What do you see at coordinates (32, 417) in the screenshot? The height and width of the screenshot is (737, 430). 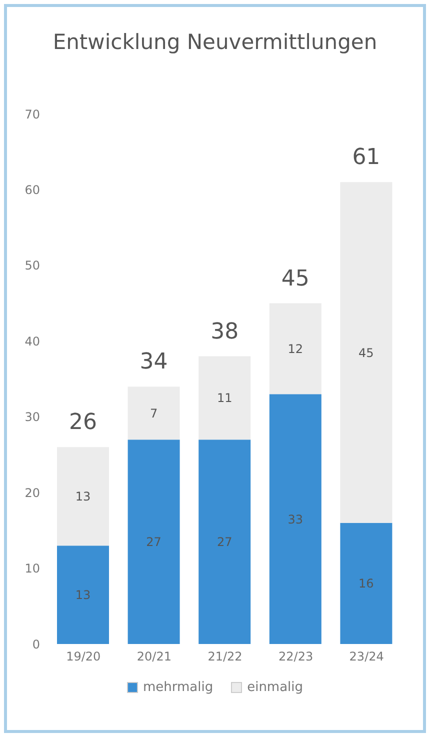 I see `y-tick-label: 30` at bounding box center [32, 417].